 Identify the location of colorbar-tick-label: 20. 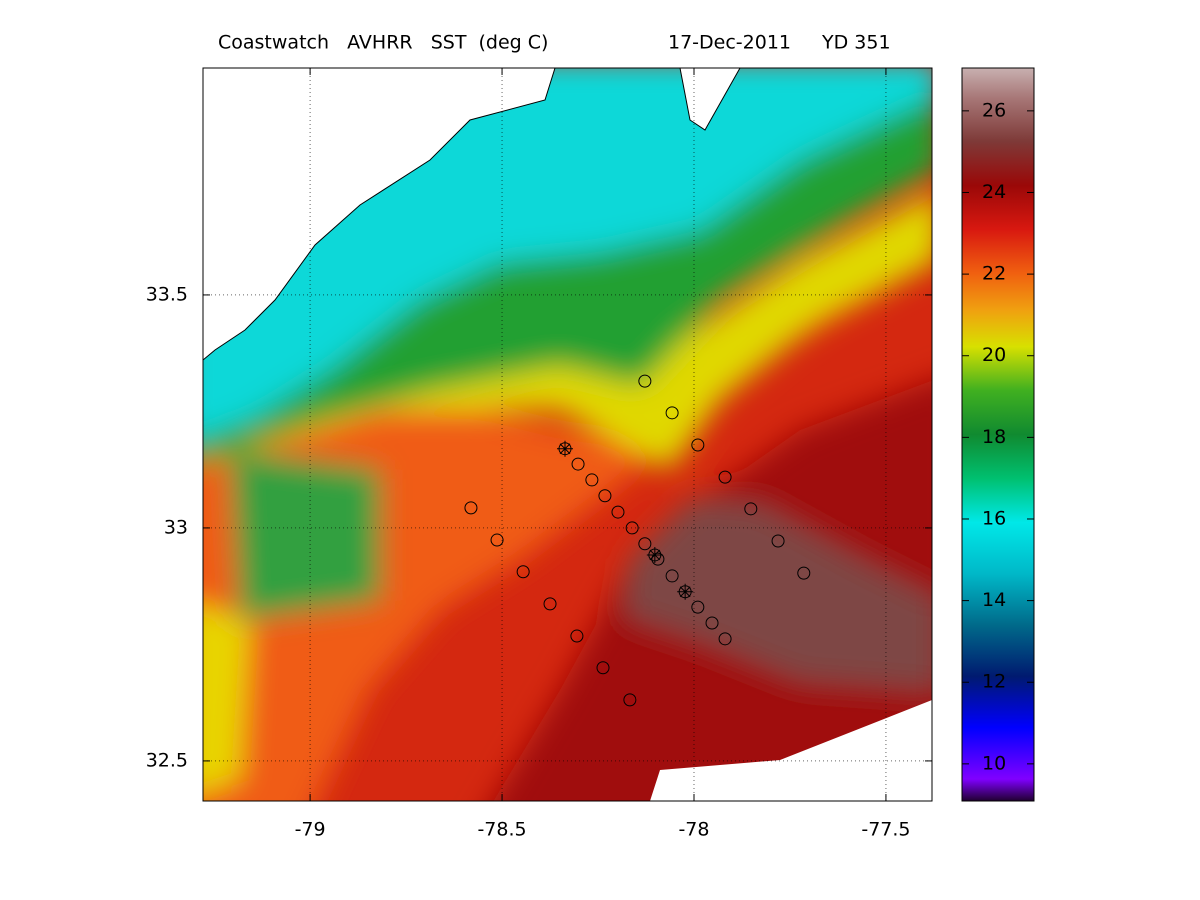
(994, 355).